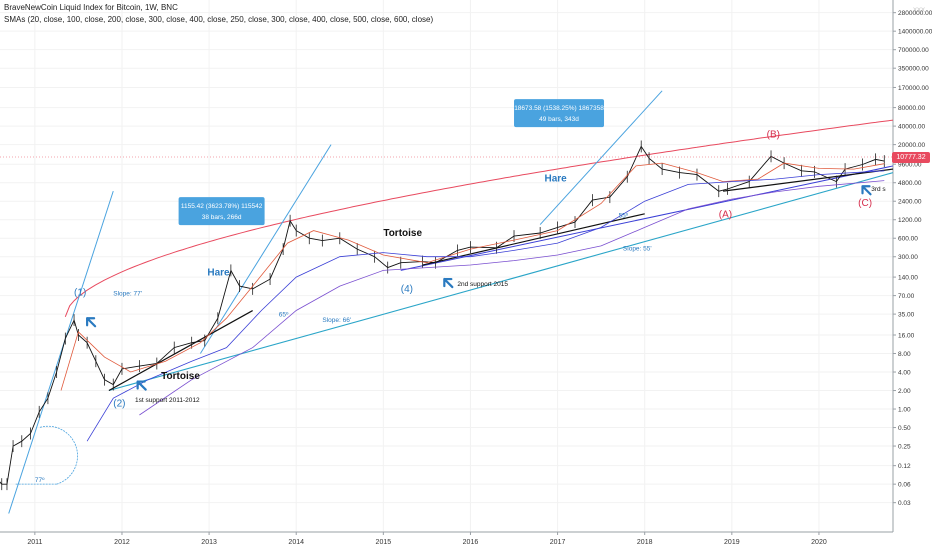  I want to click on annotation-label: (C), so click(865, 203).